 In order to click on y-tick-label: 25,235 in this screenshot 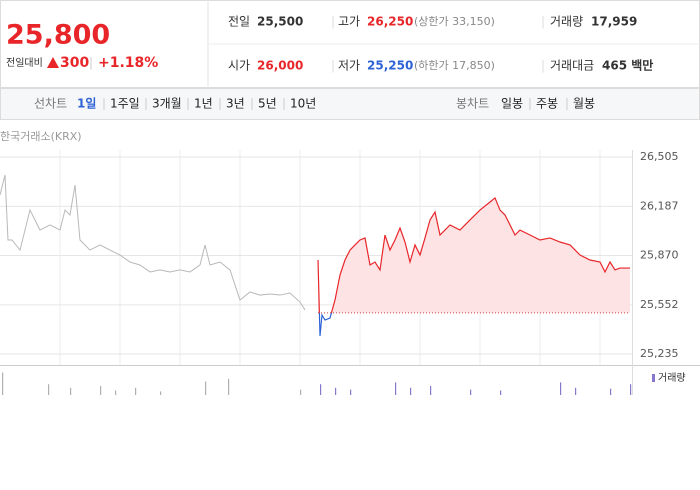, I will do `click(659, 353)`.